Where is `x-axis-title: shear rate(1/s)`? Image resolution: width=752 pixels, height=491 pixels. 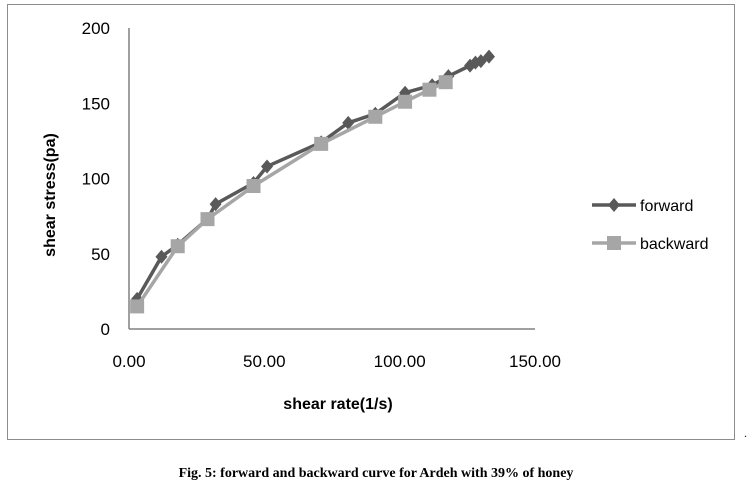
x-axis-title: shear rate(1/s) is located at coordinates (337, 404).